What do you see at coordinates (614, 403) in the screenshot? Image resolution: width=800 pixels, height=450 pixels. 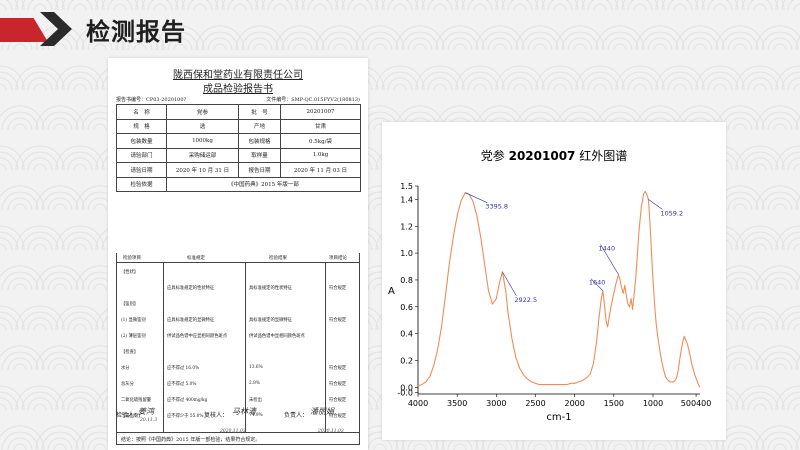 I see `x-tick-label: 1500` at bounding box center [614, 403].